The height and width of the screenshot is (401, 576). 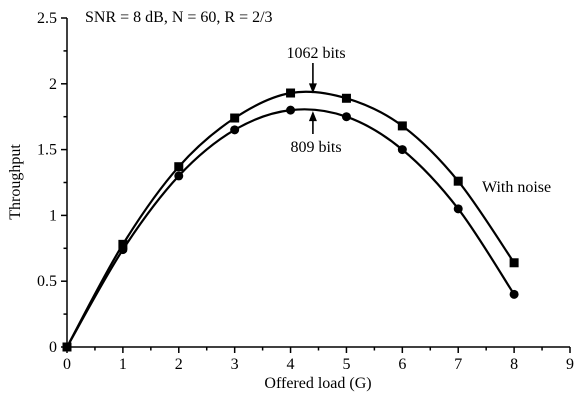 I want to click on x-tick-label-8: 8, so click(x=514, y=364).